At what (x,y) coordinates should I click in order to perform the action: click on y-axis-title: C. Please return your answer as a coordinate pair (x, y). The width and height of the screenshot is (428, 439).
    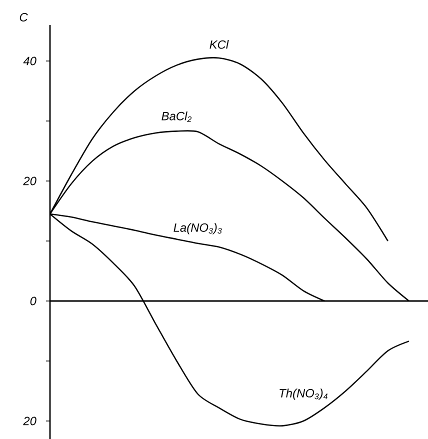
    Looking at the image, I should click on (24, 17).